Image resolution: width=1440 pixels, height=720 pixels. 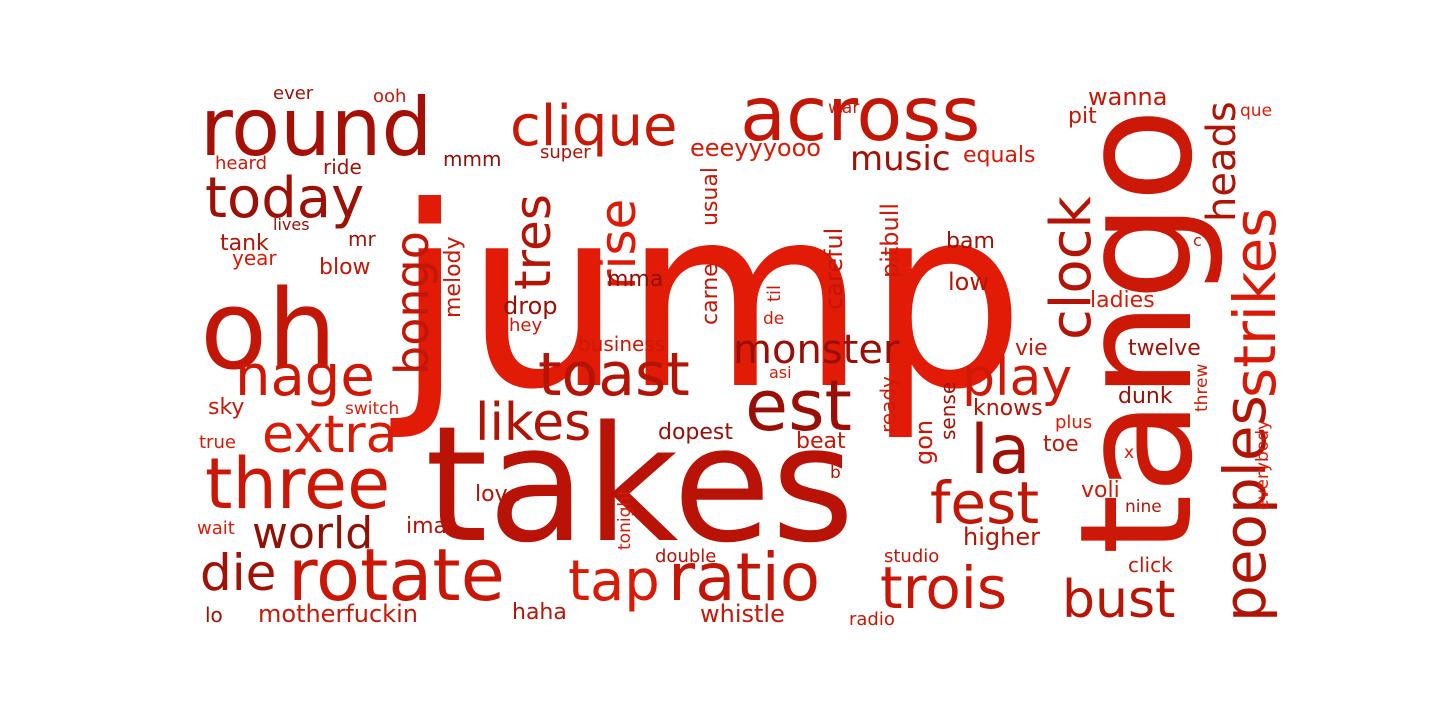 What do you see at coordinates (888, 404) in the screenshot?
I see `word-ready: ready` at bounding box center [888, 404].